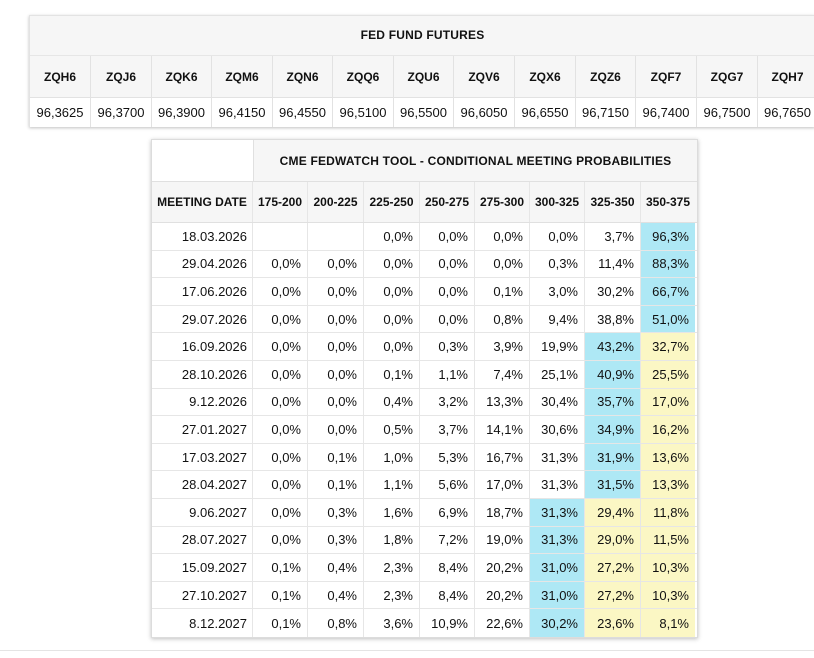 This screenshot has width=814, height=658. What do you see at coordinates (613, 540) in the screenshot?
I see `probability-cell: 29,0%` at bounding box center [613, 540].